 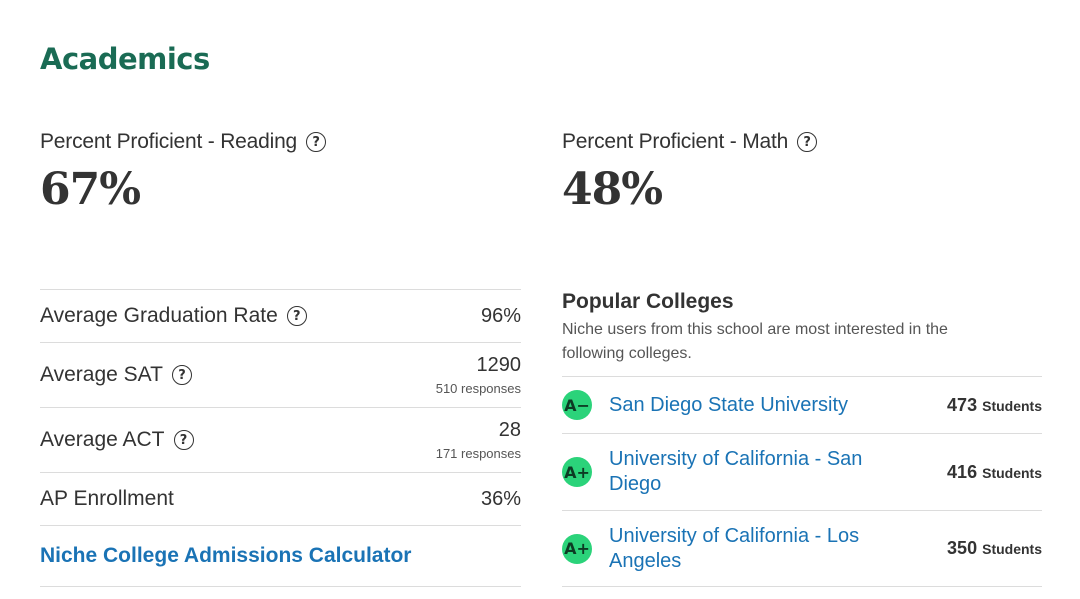 I want to click on act-label: Average ACT, so click(x=102, y=439).